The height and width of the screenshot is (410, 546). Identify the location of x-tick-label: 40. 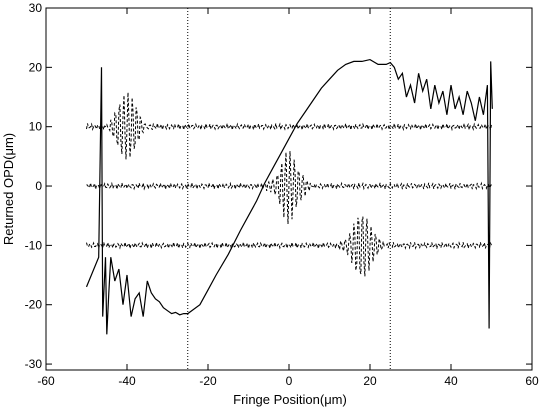
(451, 381).